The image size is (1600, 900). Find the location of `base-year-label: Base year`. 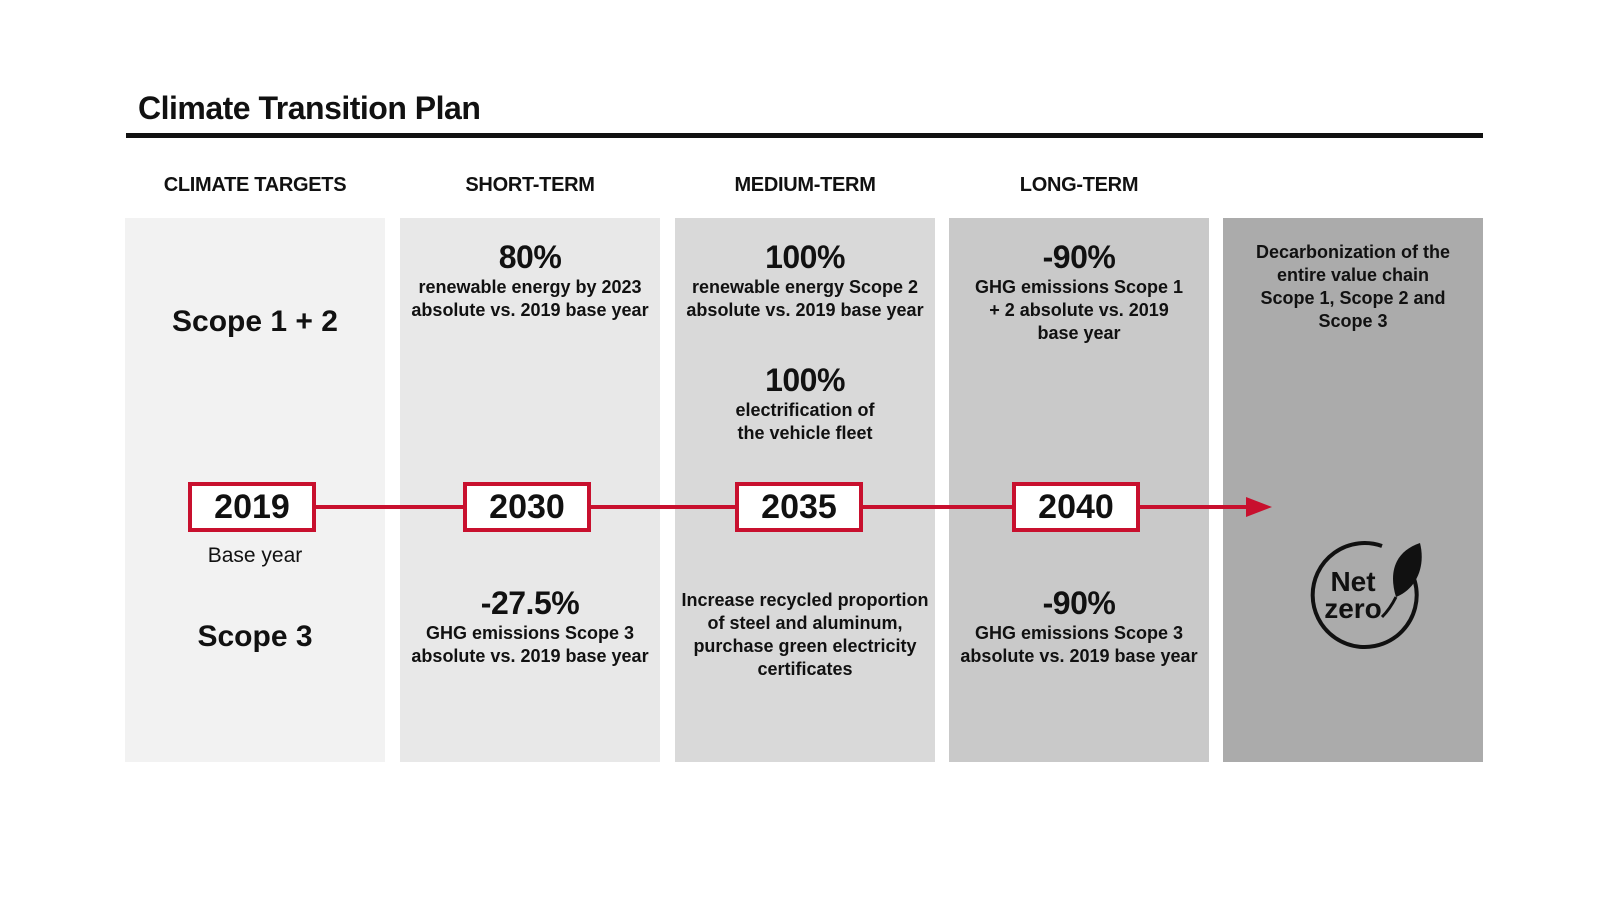

base-year-label: Base year is located at coordinates (255, 555).